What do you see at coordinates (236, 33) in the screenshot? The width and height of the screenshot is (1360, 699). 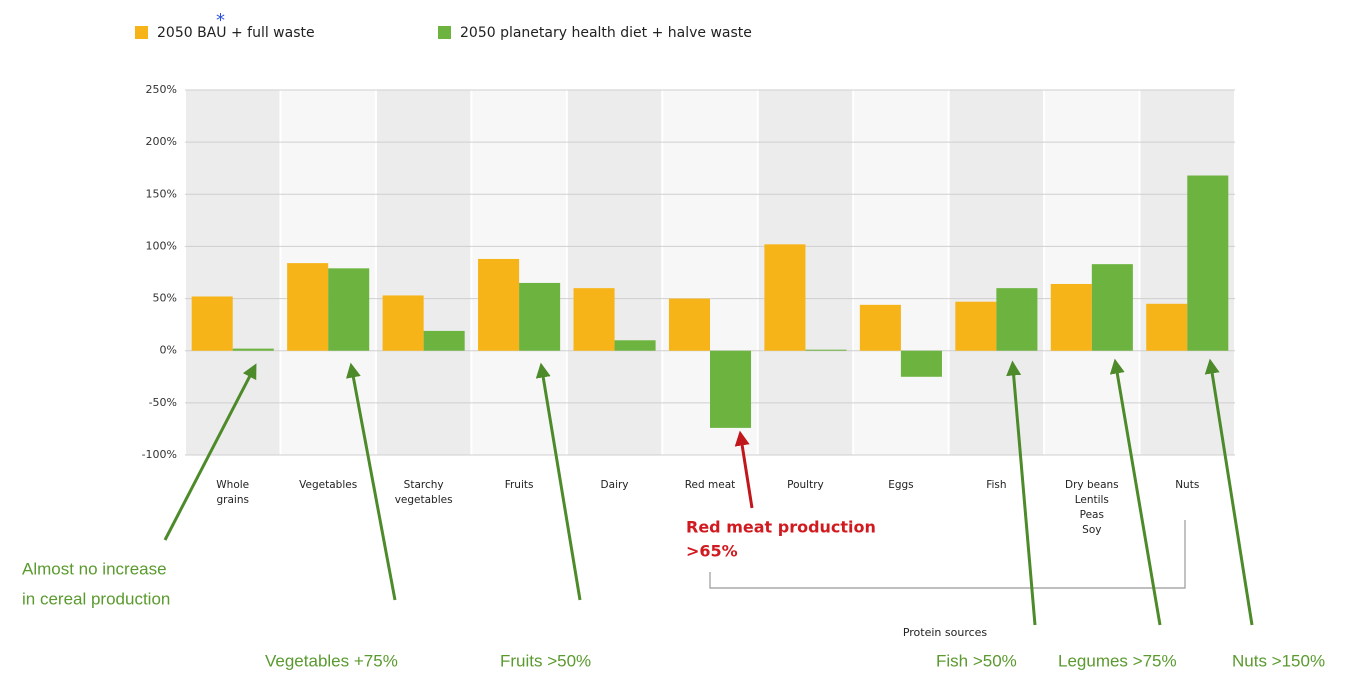 I see `legend-label: 2050 BAU + full waste` at bounding box center [236, 33].